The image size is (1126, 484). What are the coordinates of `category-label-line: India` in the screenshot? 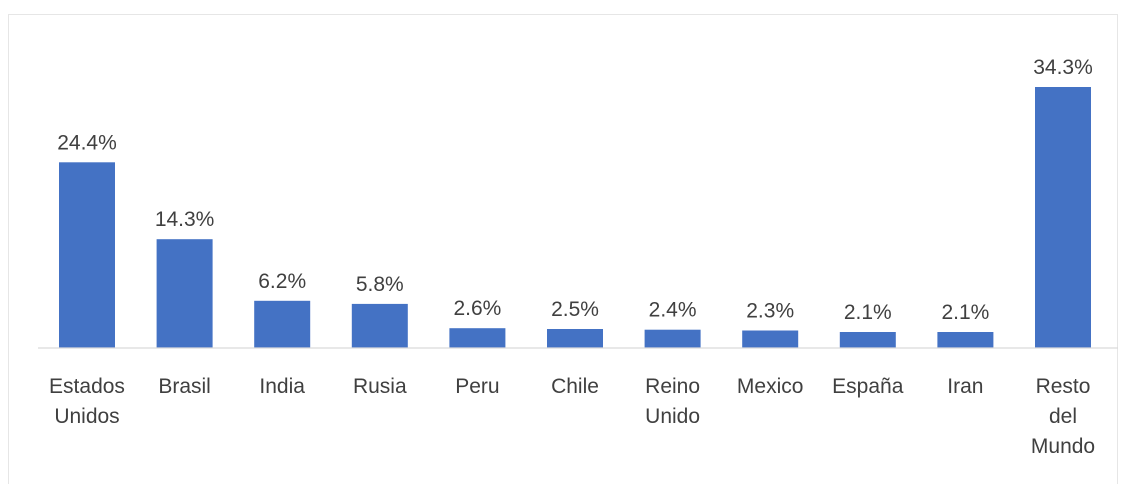 It's located at (282, 386).